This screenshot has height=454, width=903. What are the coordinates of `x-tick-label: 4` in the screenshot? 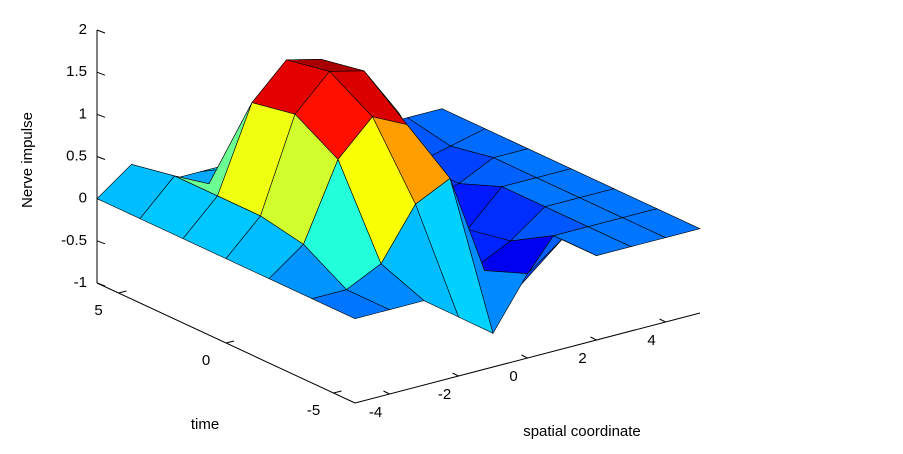 It's located at (651, 340).